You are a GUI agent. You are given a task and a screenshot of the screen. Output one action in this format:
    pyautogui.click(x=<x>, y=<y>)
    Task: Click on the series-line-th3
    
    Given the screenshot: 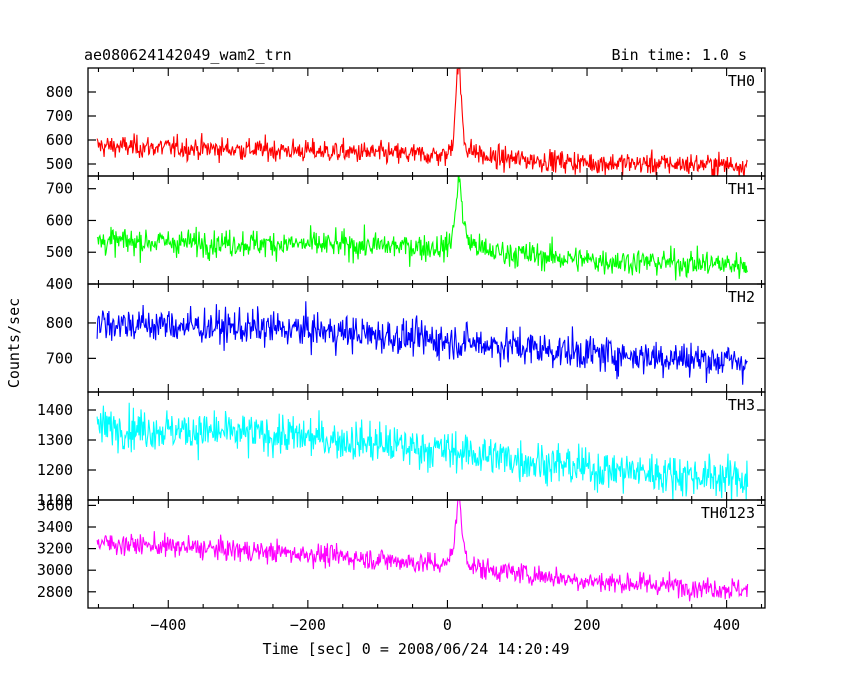 What is the action you would take?
    pyautogui.click(x=422, y=451)
    